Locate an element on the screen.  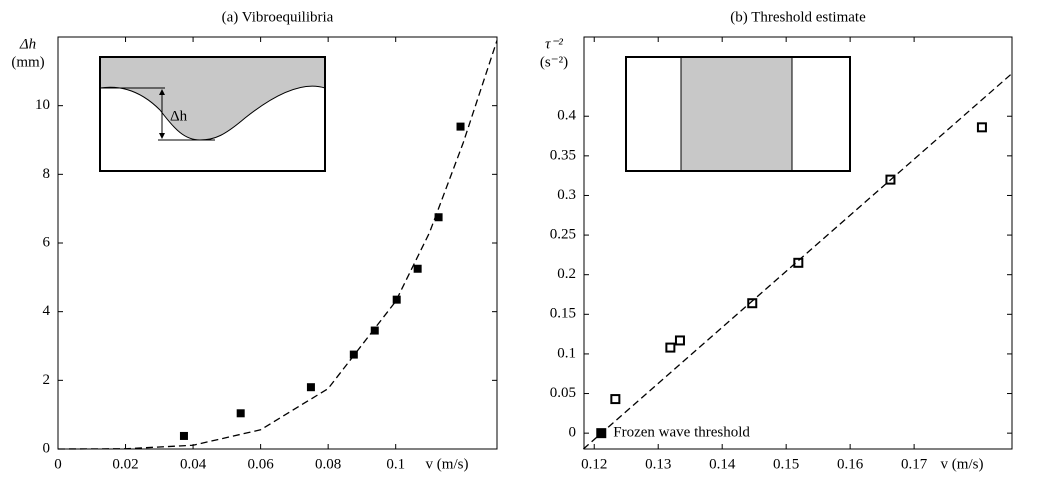
y-tick-label: 0.25 is located at coordinates (563, 235).